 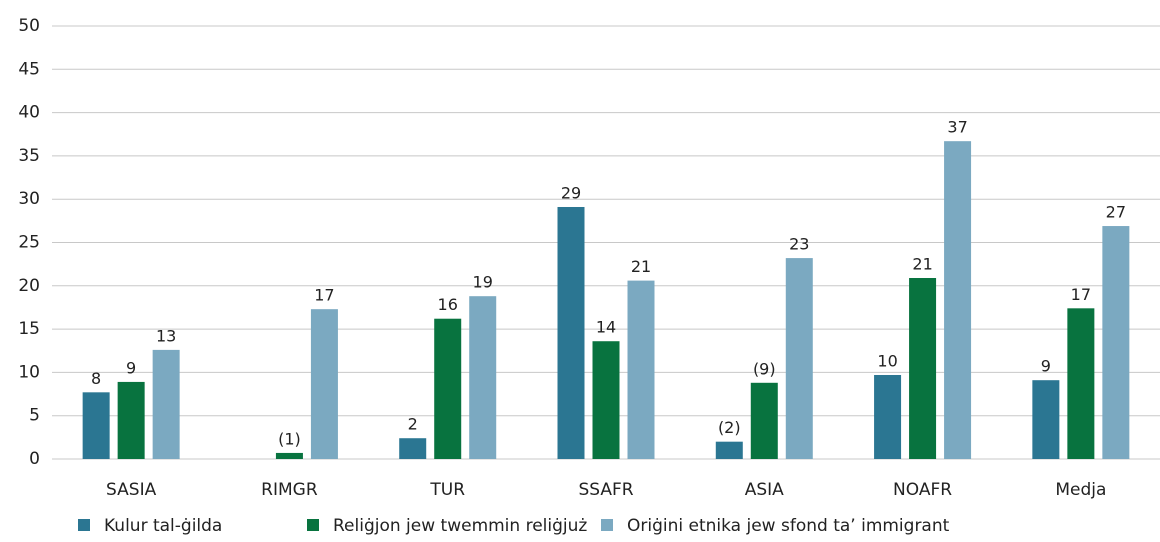 I want to click on value-label: (1), so click(x=289, y=438).